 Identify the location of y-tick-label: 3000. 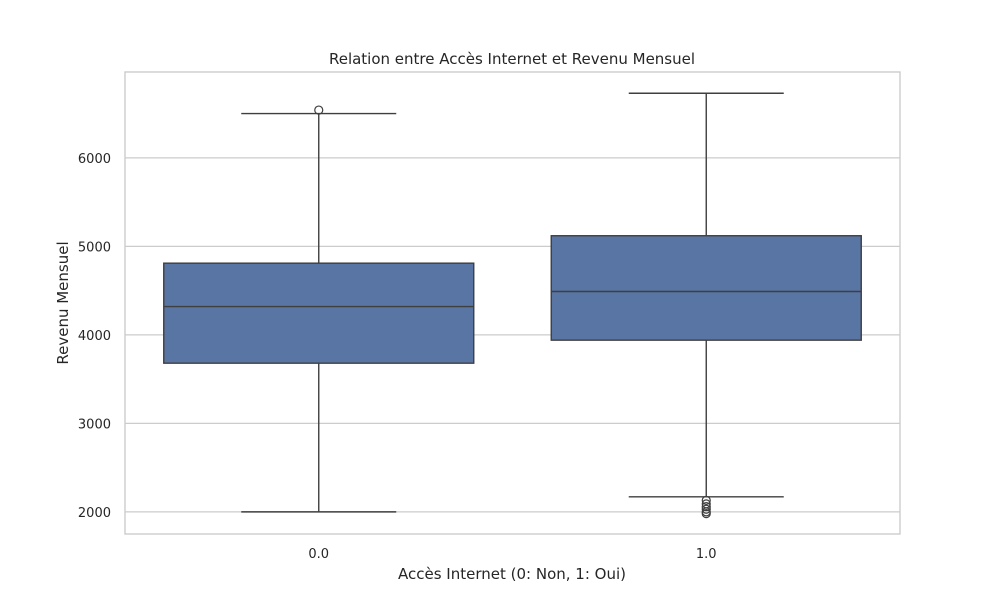
(94, 424).